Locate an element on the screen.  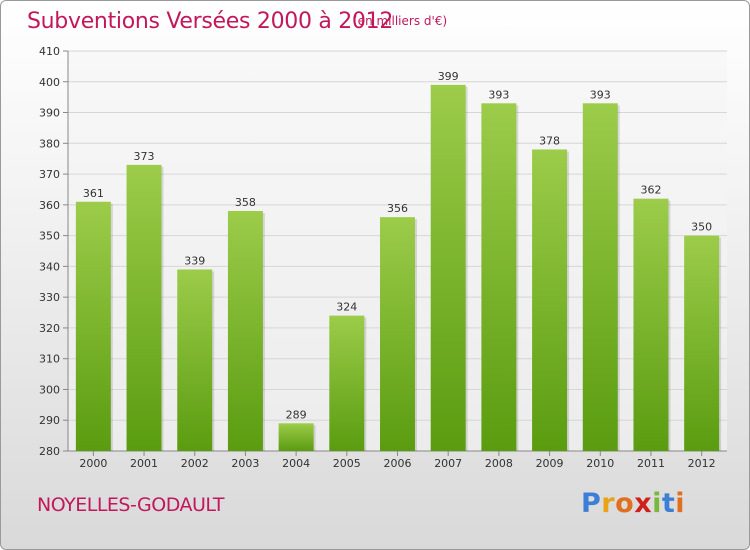
logo-letter: r is located at coordinates (608, 503).